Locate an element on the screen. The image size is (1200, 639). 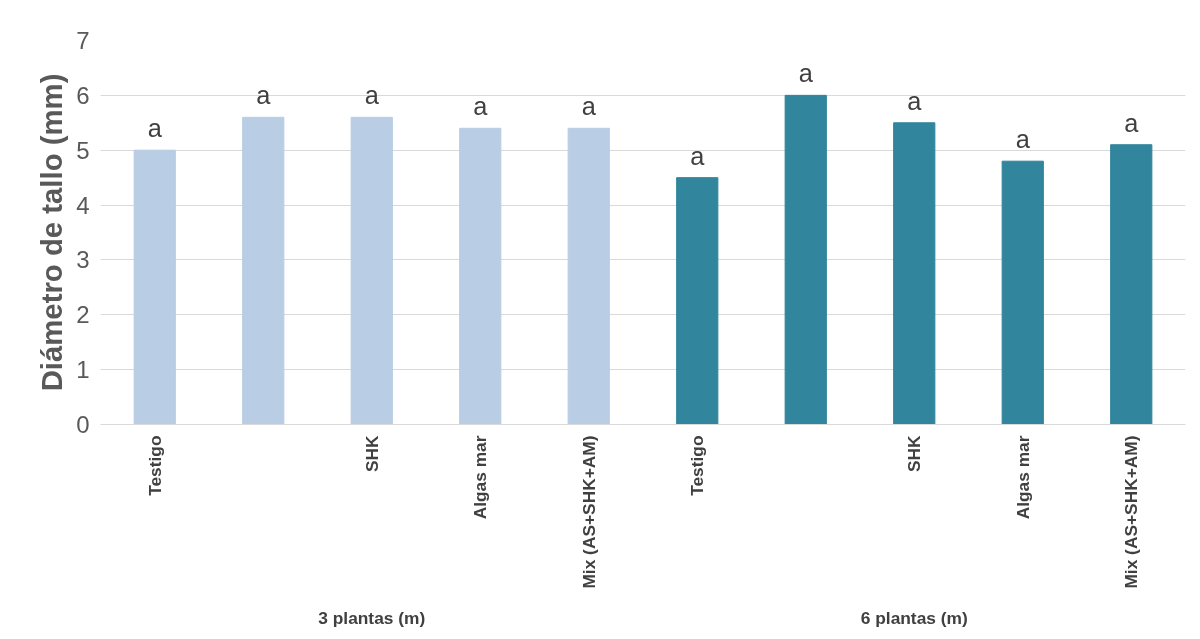
y-tick-label: 1 is located at coordinates (83, 370).